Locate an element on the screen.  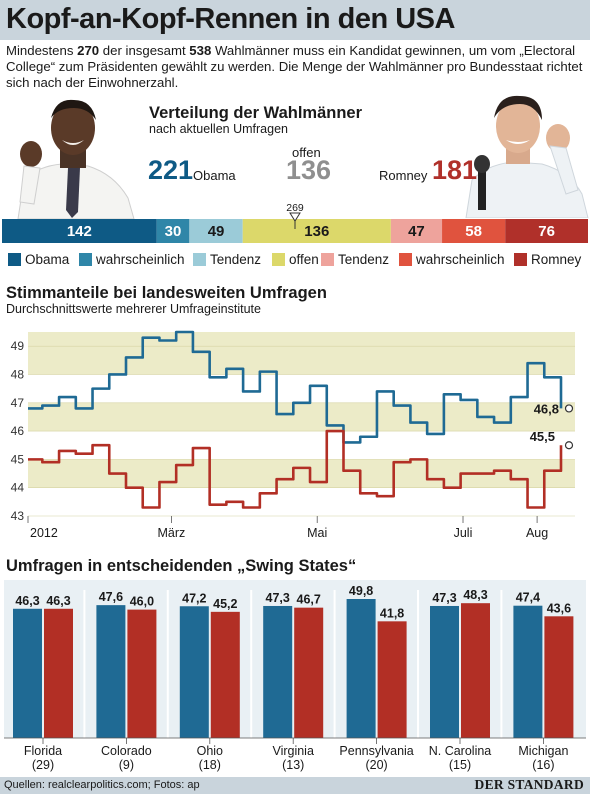
legend-item: Tendenz is located at coordinates (227, 259).